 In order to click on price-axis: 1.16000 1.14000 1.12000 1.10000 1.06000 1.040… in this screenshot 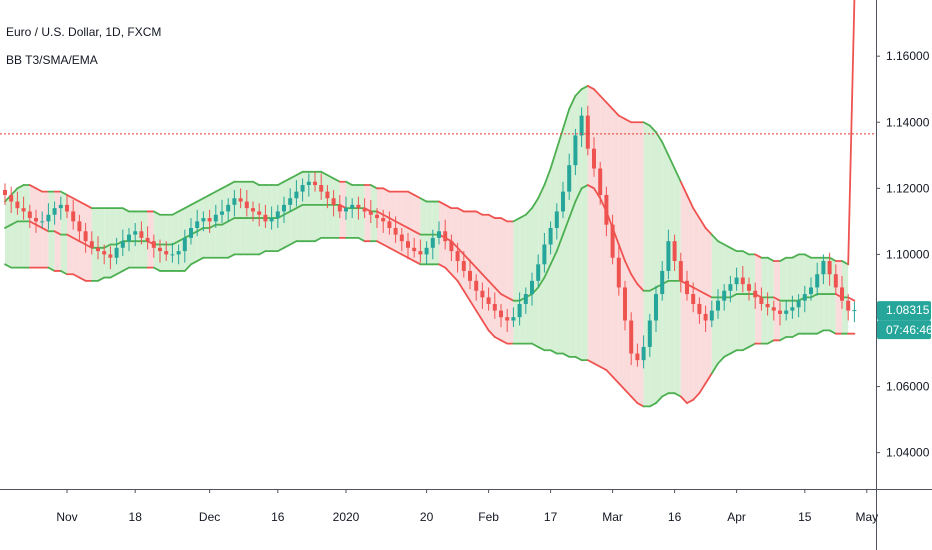, I will do `click(903, 254)`.